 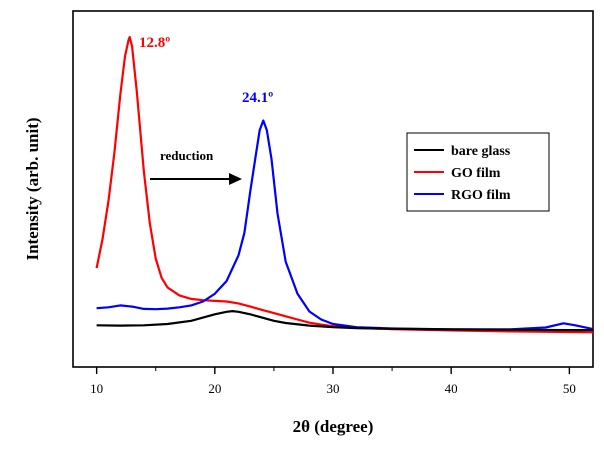 What do you see at coordinates (344, 321) in the screenshot?
I see `series-line-bare-glass` at bounding box center [344, 321].